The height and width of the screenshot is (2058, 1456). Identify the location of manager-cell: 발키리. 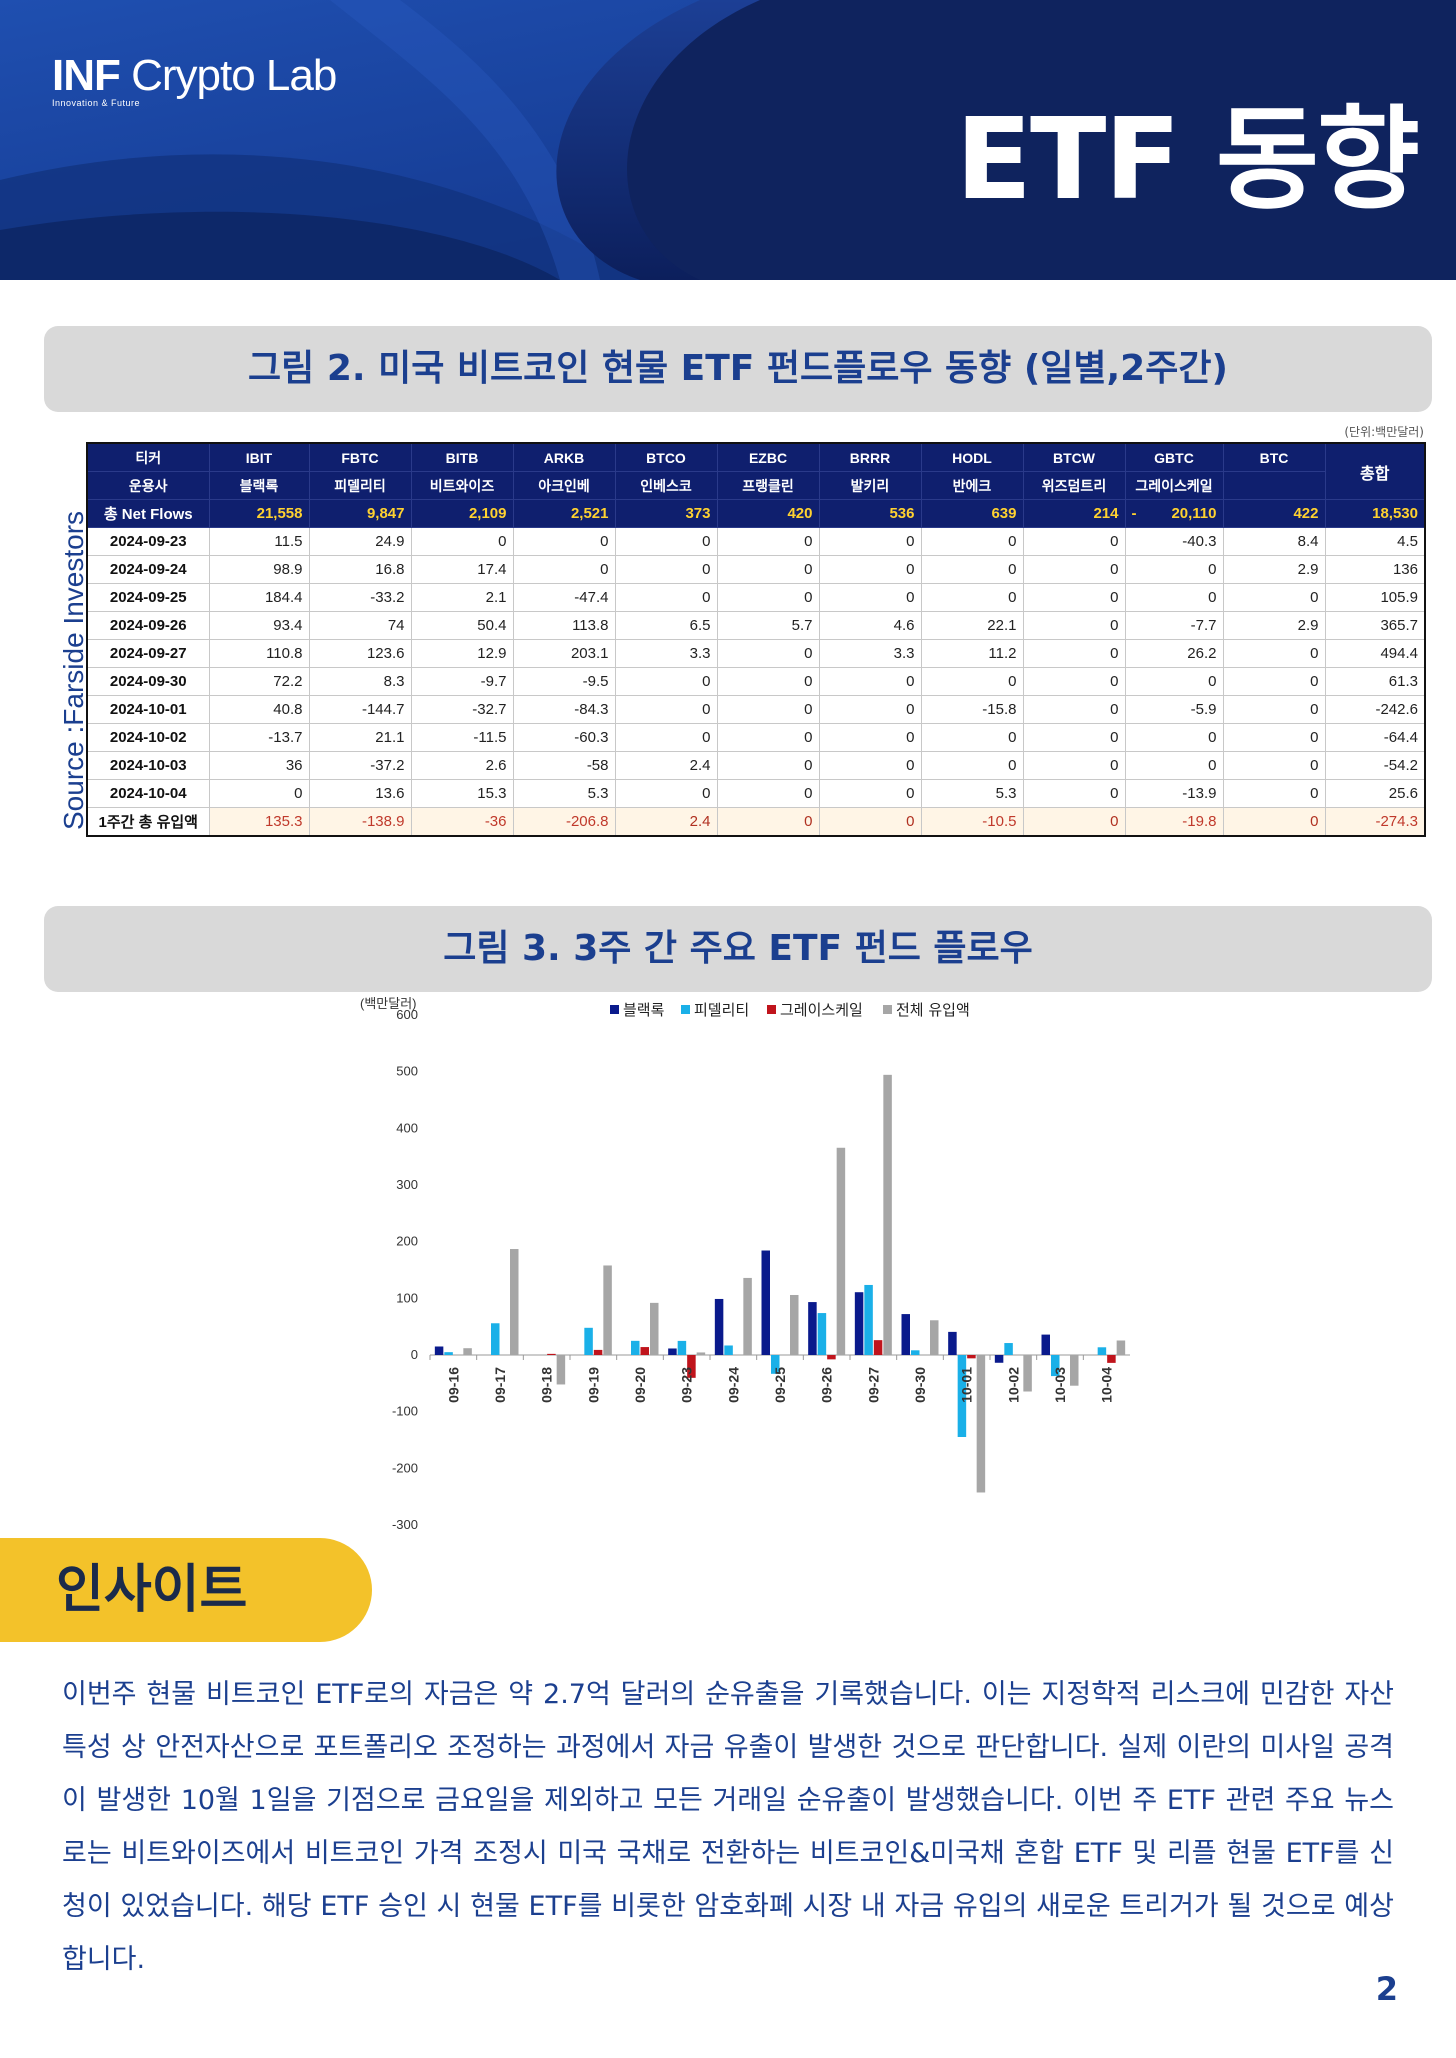
(870, 485).